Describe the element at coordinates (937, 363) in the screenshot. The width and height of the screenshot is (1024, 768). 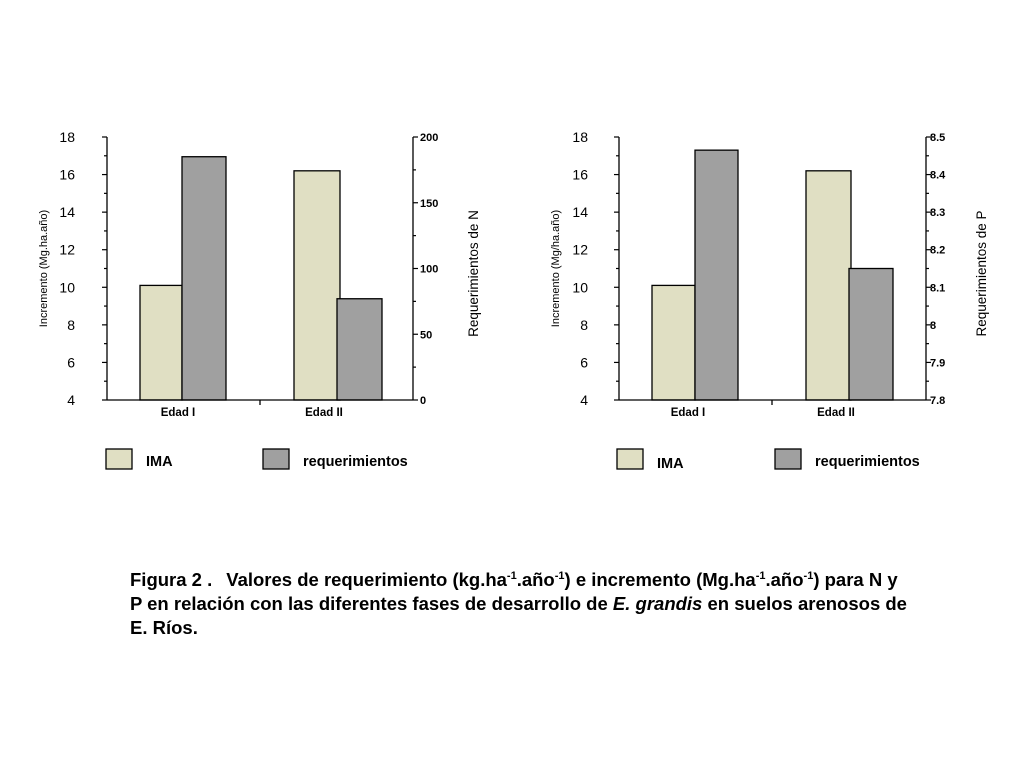
I see `y-tick-label-right: 7.9` at that location.